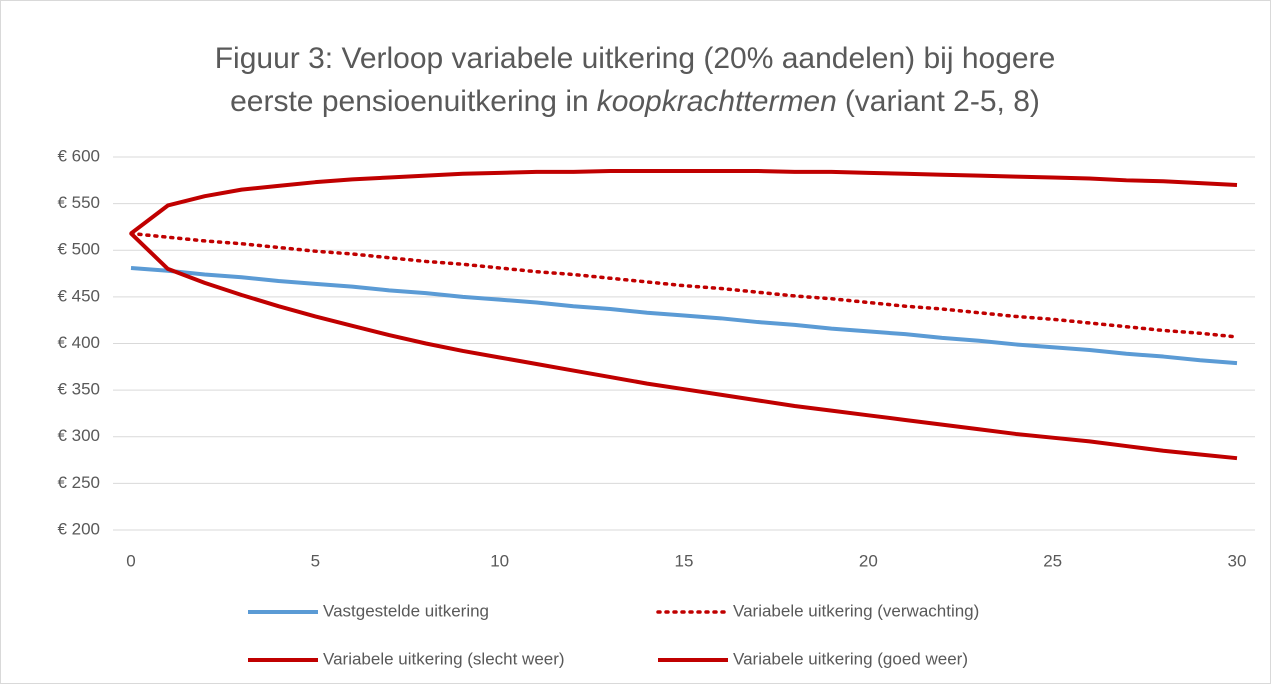 The image size is (1271, 684). Describe the element at coordinates (717, 101) in the screenshot. I see `title-part: koopkrachttermen` at that location.